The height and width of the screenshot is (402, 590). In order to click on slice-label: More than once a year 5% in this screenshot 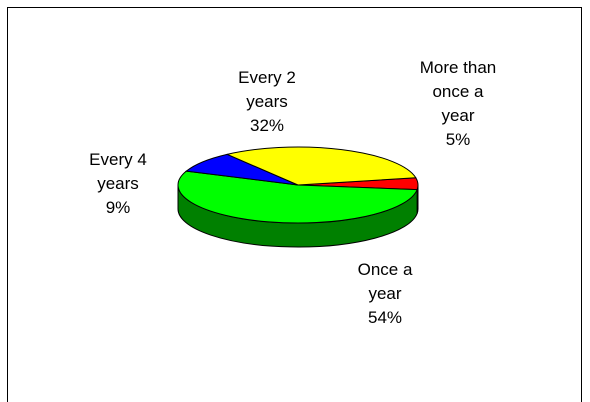, I will do `click(458, 104)`.